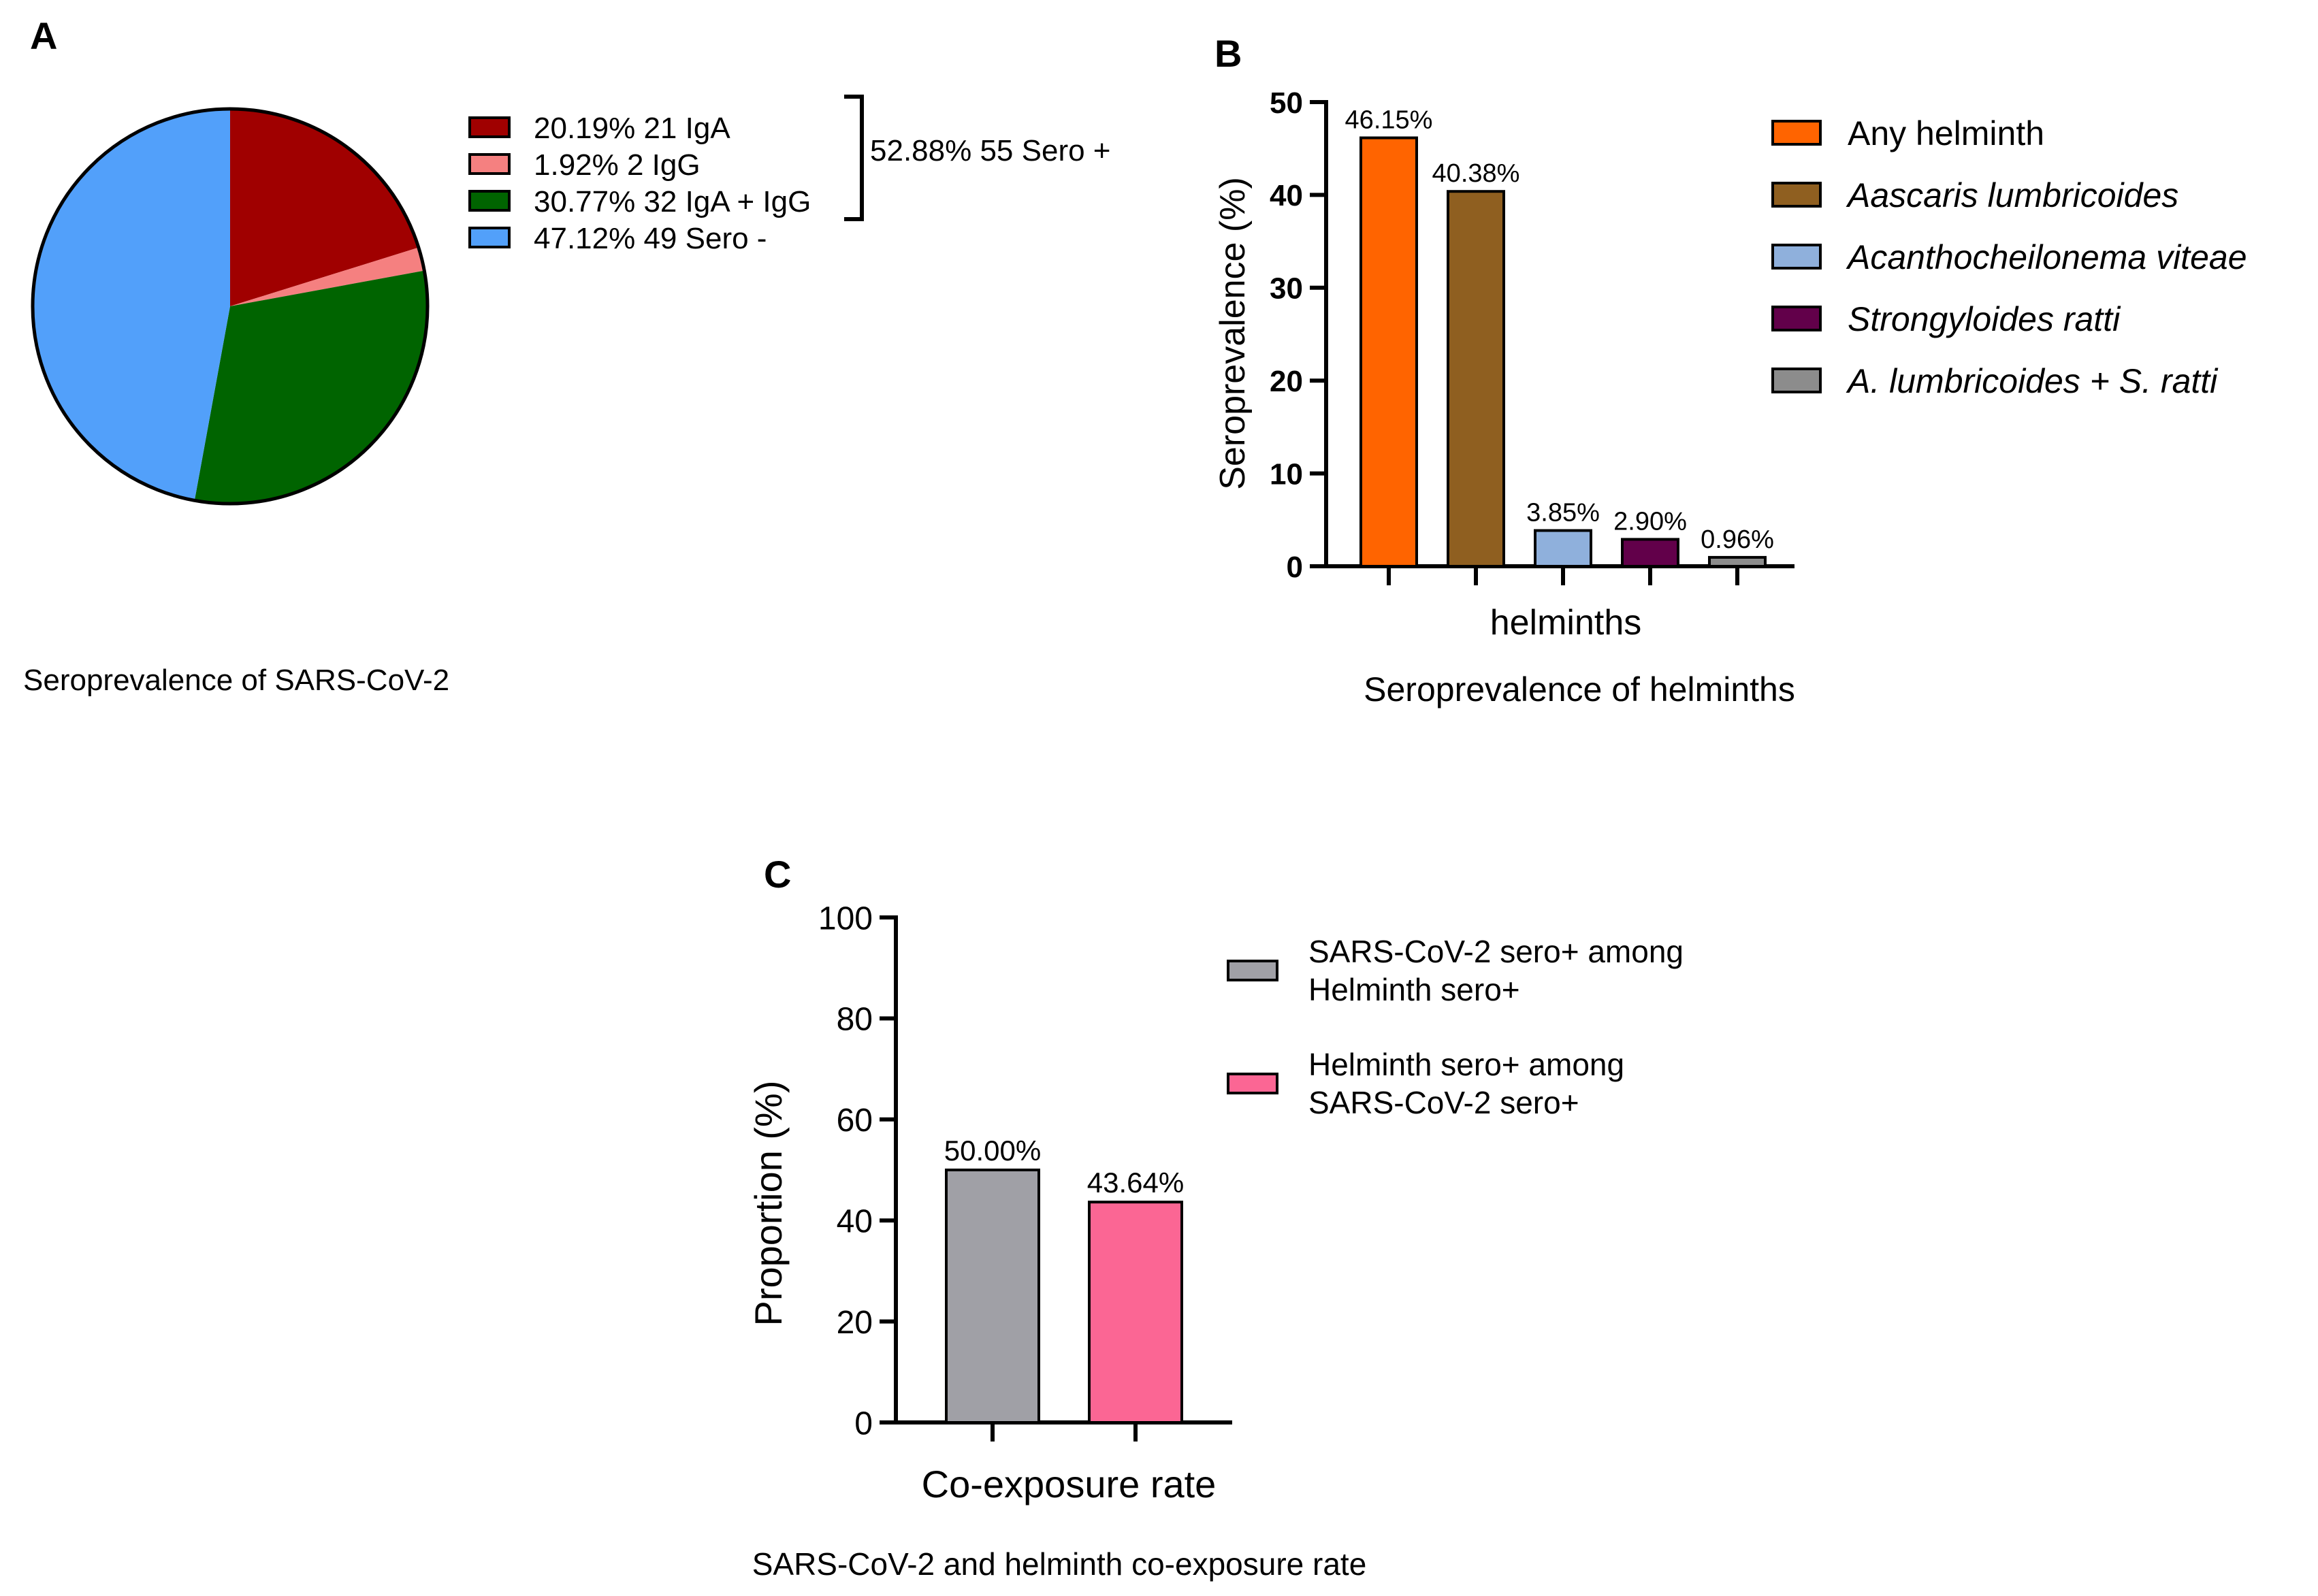 This screenshot has width=2318, height=1596. What do you see at coordinates (845, 918) in the screenshot?
I see `panel-c-y-tick-label-5: 100` at bounding box center [845, 918].